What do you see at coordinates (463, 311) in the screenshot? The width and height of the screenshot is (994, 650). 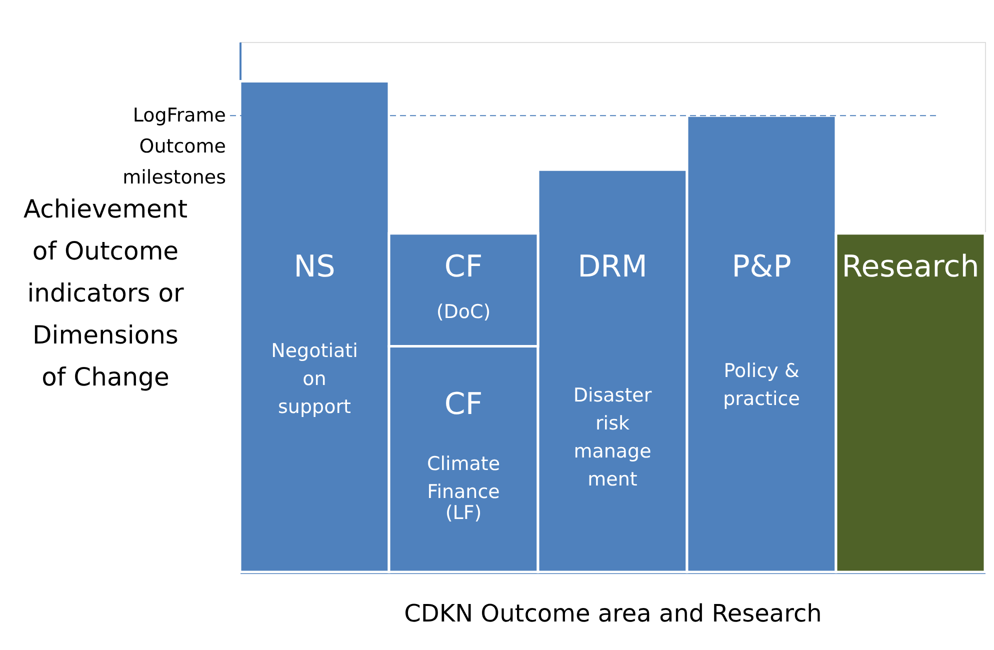 I see `annotation: (DoC)` at bounding box center [463, 311].